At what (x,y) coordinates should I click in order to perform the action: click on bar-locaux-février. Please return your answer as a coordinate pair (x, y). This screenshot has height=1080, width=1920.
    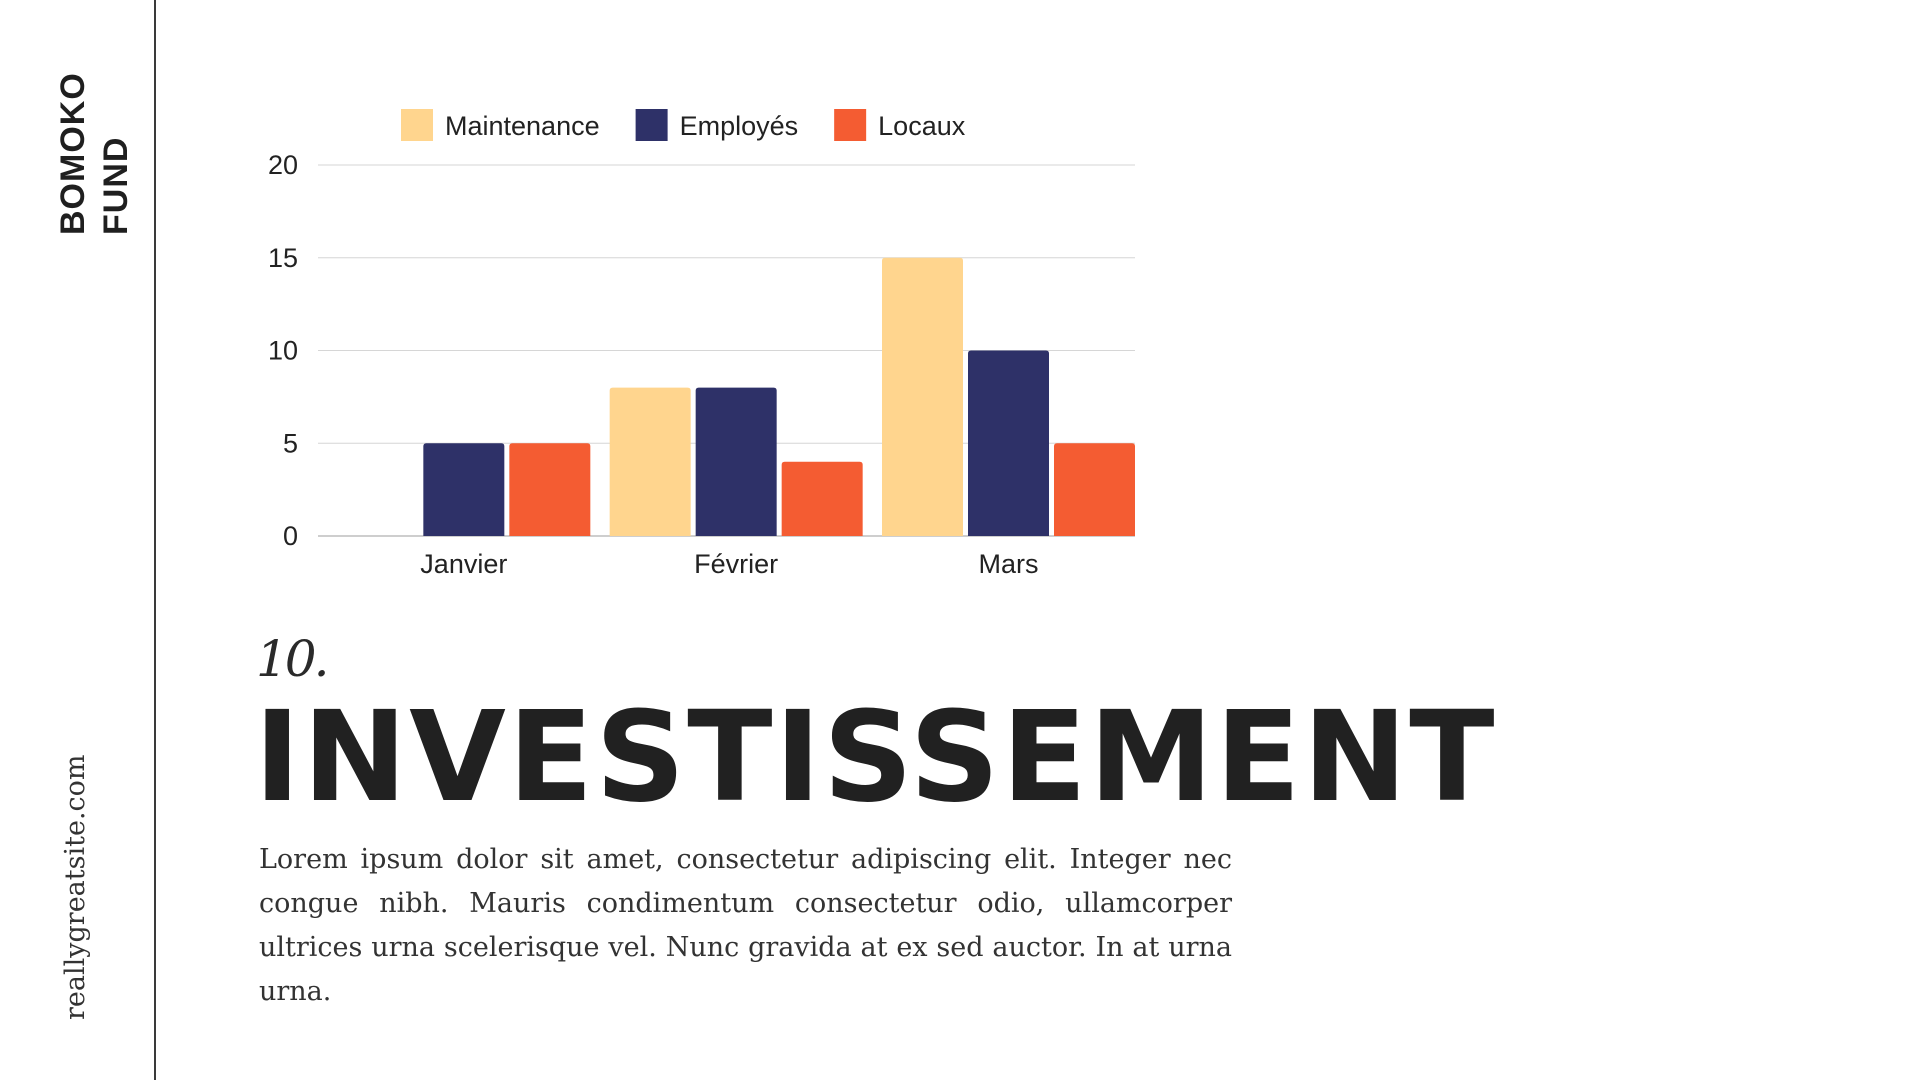
    Looking at the image, I should click on (822, 498).